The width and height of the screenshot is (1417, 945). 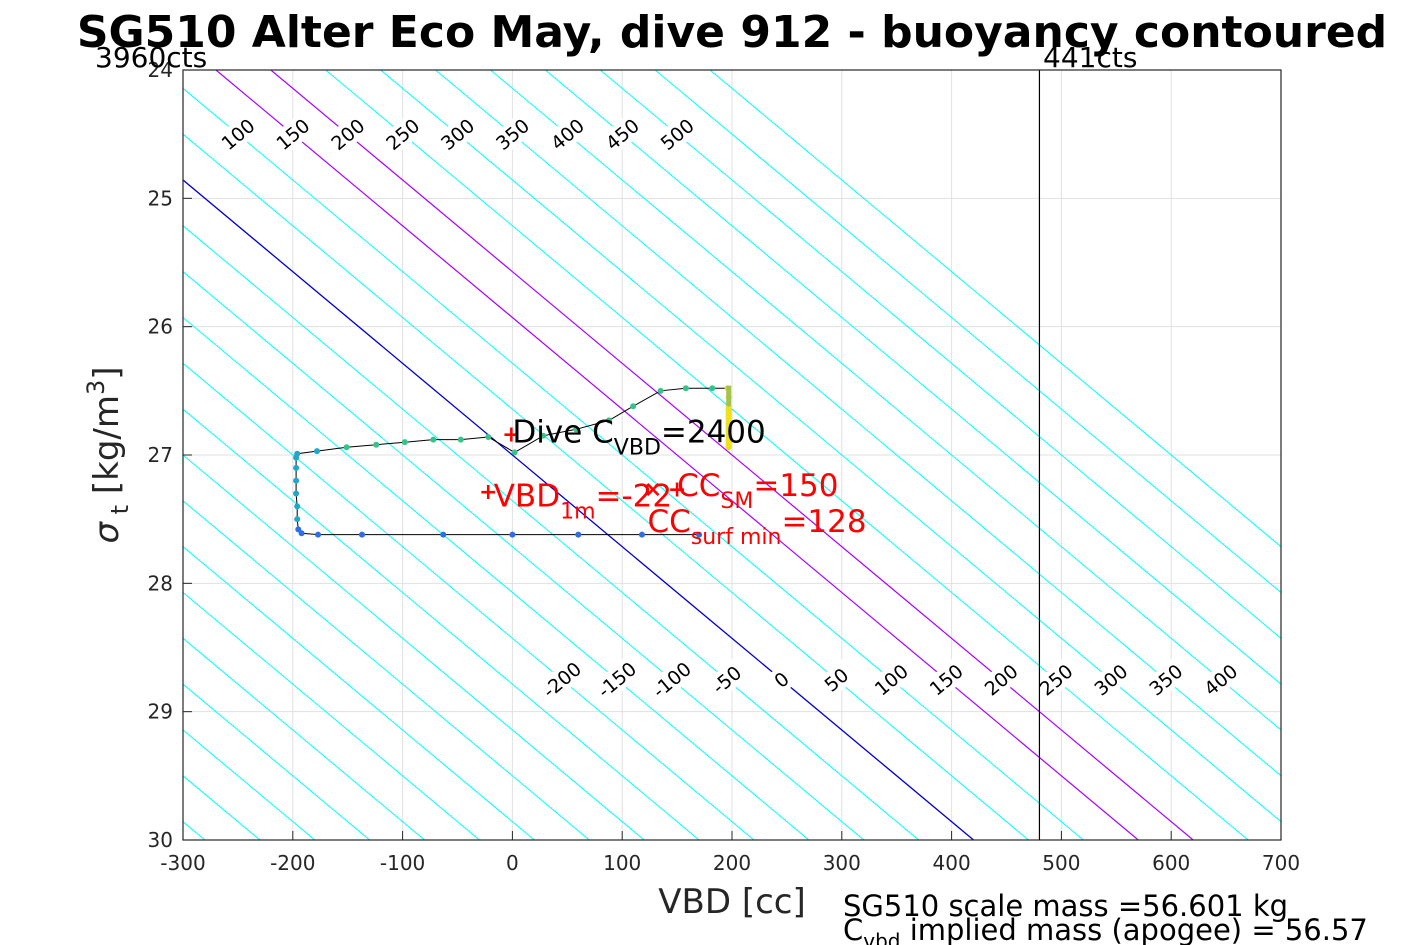 What do you see at coordinates (756, 527) in the screenshot?
I see `annotation: CCsurf min=128` at bounding box center [756, 527].